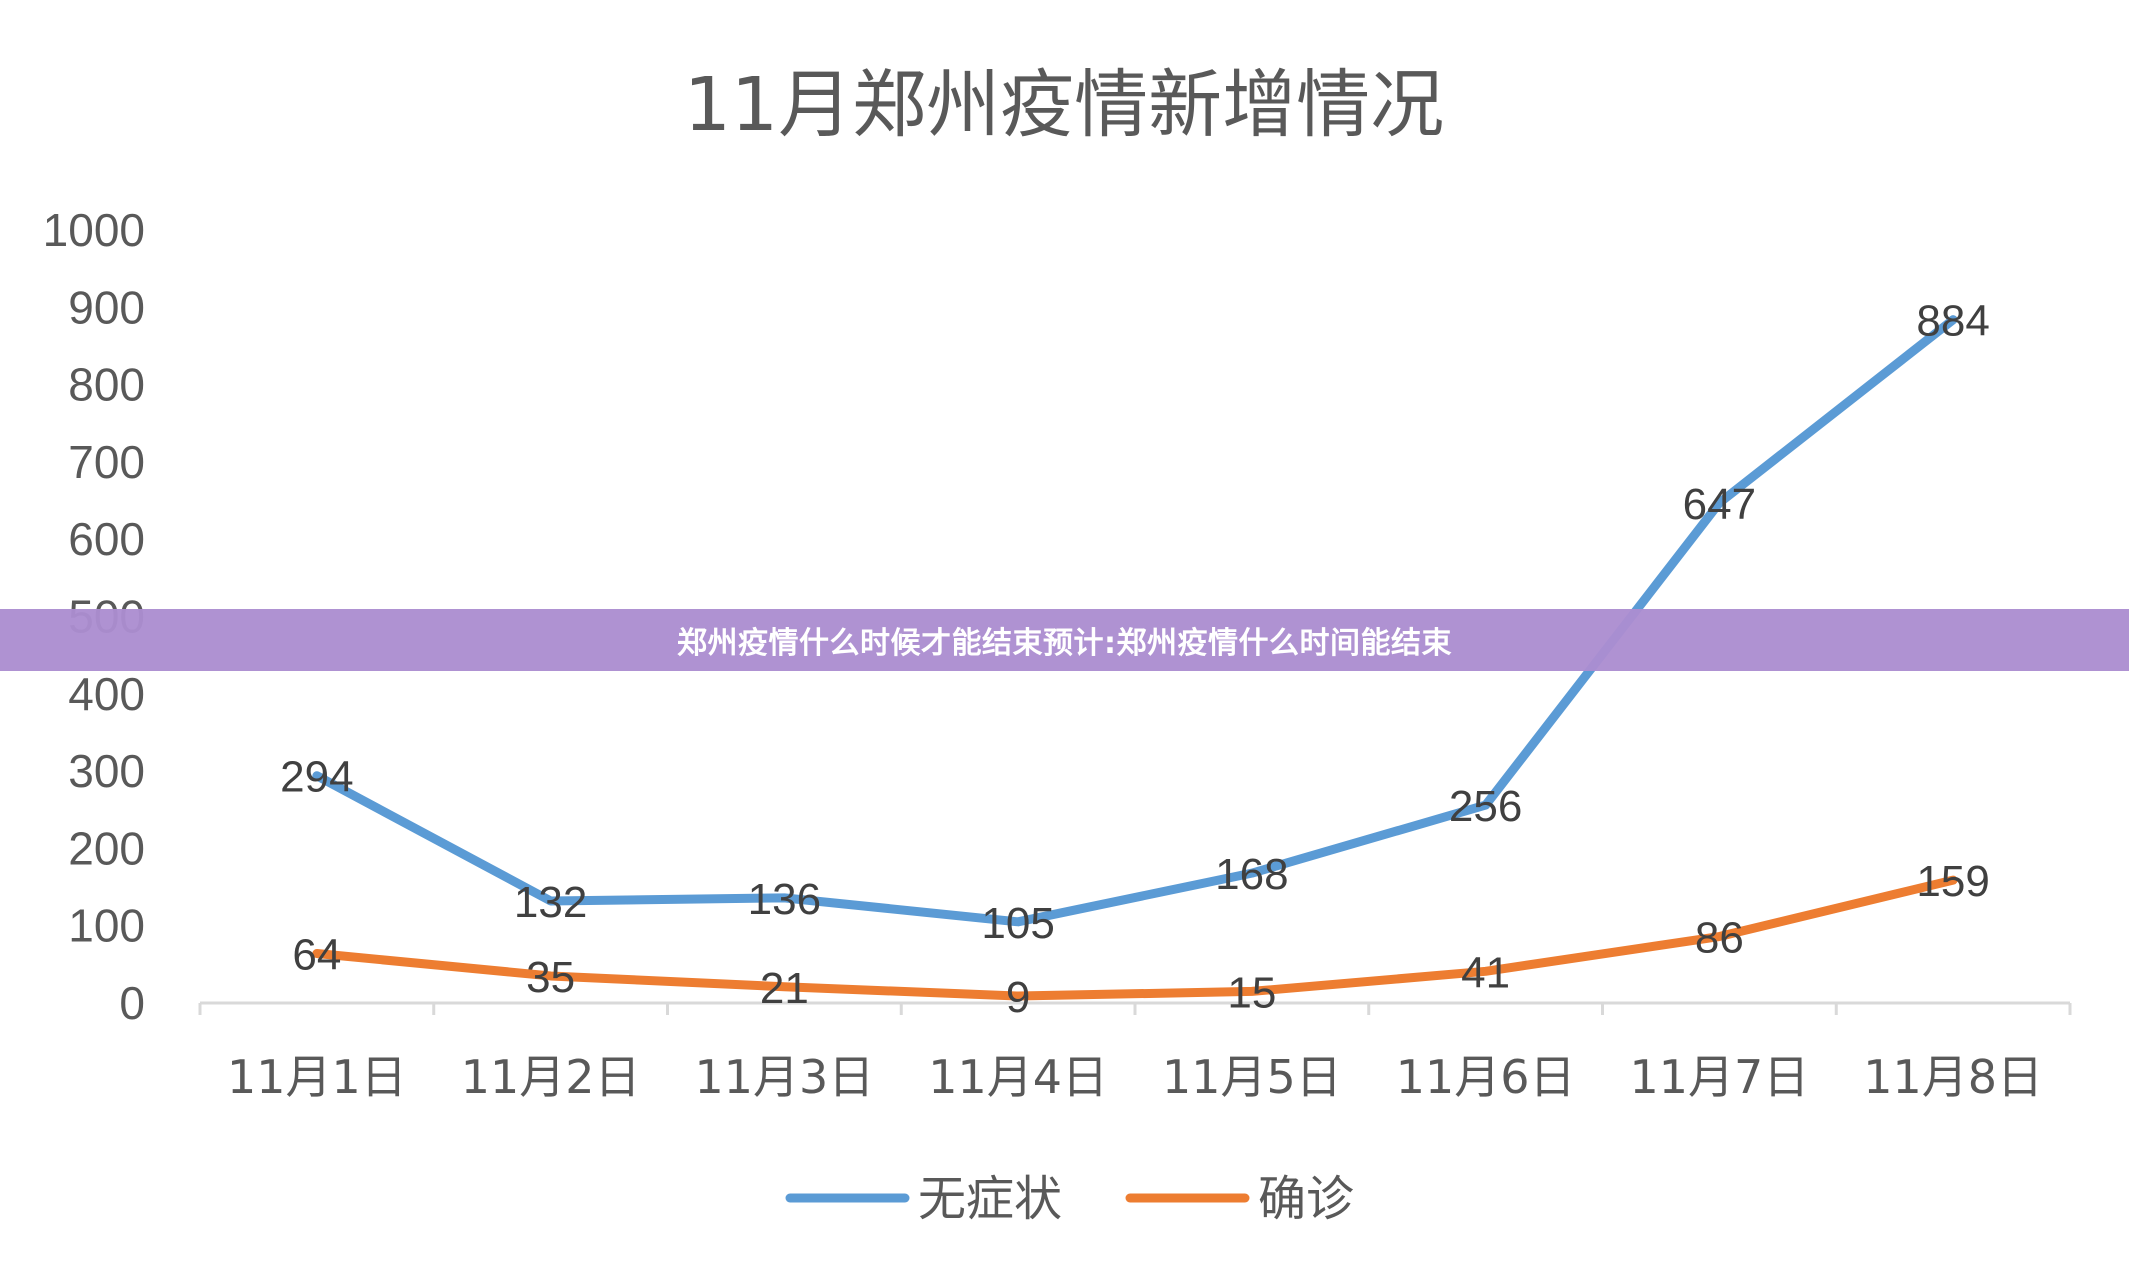 This screenshot has width=2129, height=1280. Describe the element at coordinates (990, 1199) in the screenshot. I see `legend-label: 无症状` at that location.